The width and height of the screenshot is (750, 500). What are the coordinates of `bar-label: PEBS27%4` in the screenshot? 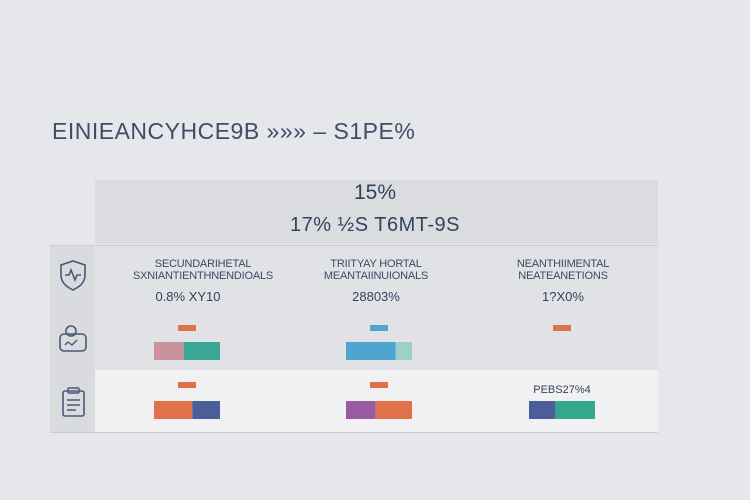 It's located at (562, 390).